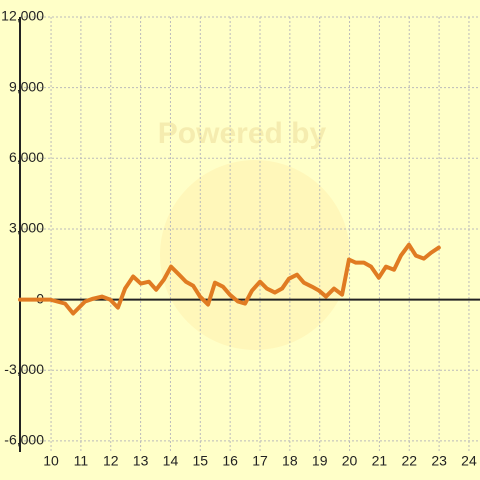 The image size is (480, 480). What do you see at coordinates (111, 461) in the screenshot?
I see `x-tick-label: 12` at bounding box center [111, 461].